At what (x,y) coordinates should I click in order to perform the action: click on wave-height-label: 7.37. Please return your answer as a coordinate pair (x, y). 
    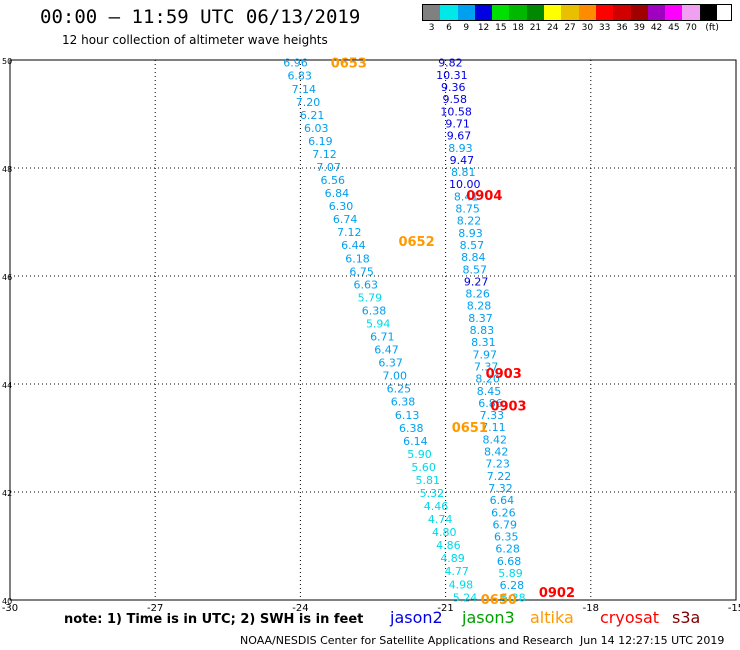
    Looking at the image, I should click on (486, 366).